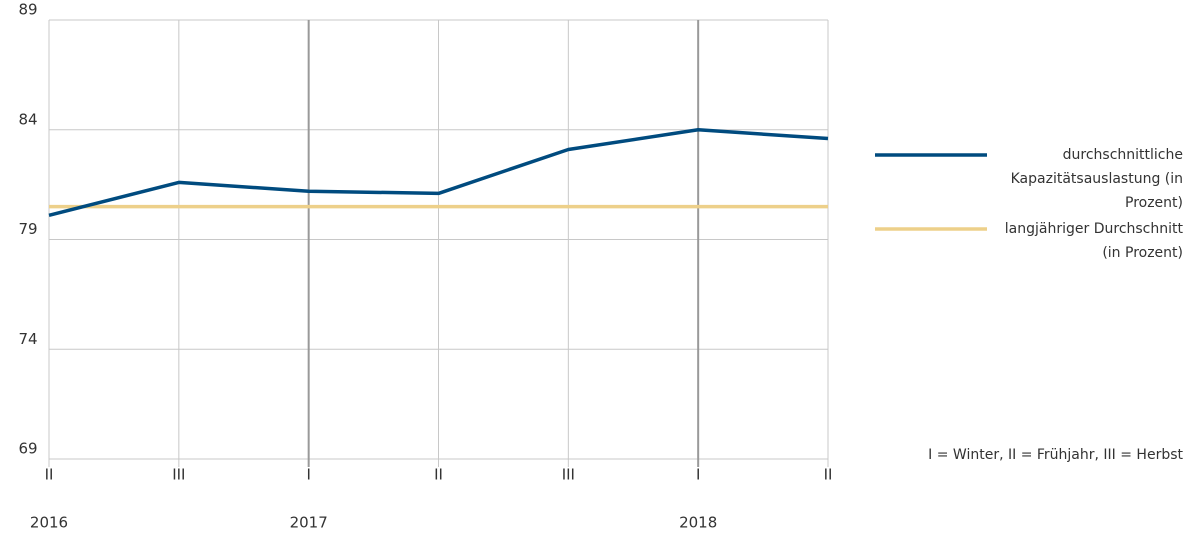 This screenshot has width=1197, height=536. I want to click on note: I = Winter, II = Frühjahr, III = Herbst, so click(1055, 455).